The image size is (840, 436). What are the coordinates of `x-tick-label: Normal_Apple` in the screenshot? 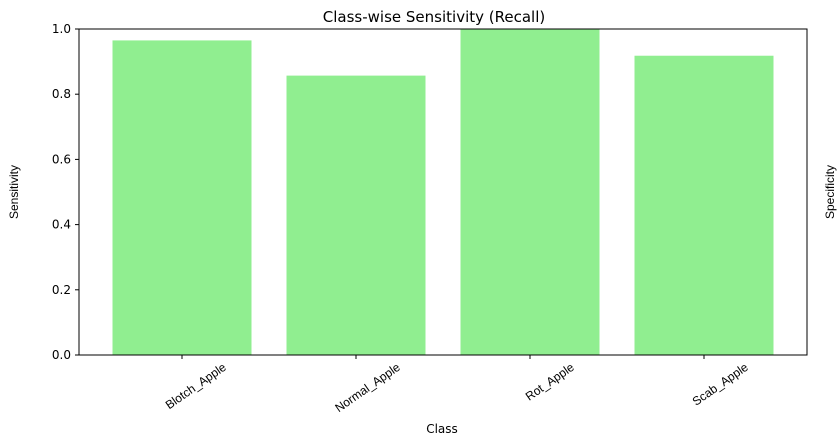 It's located at (367, 387).